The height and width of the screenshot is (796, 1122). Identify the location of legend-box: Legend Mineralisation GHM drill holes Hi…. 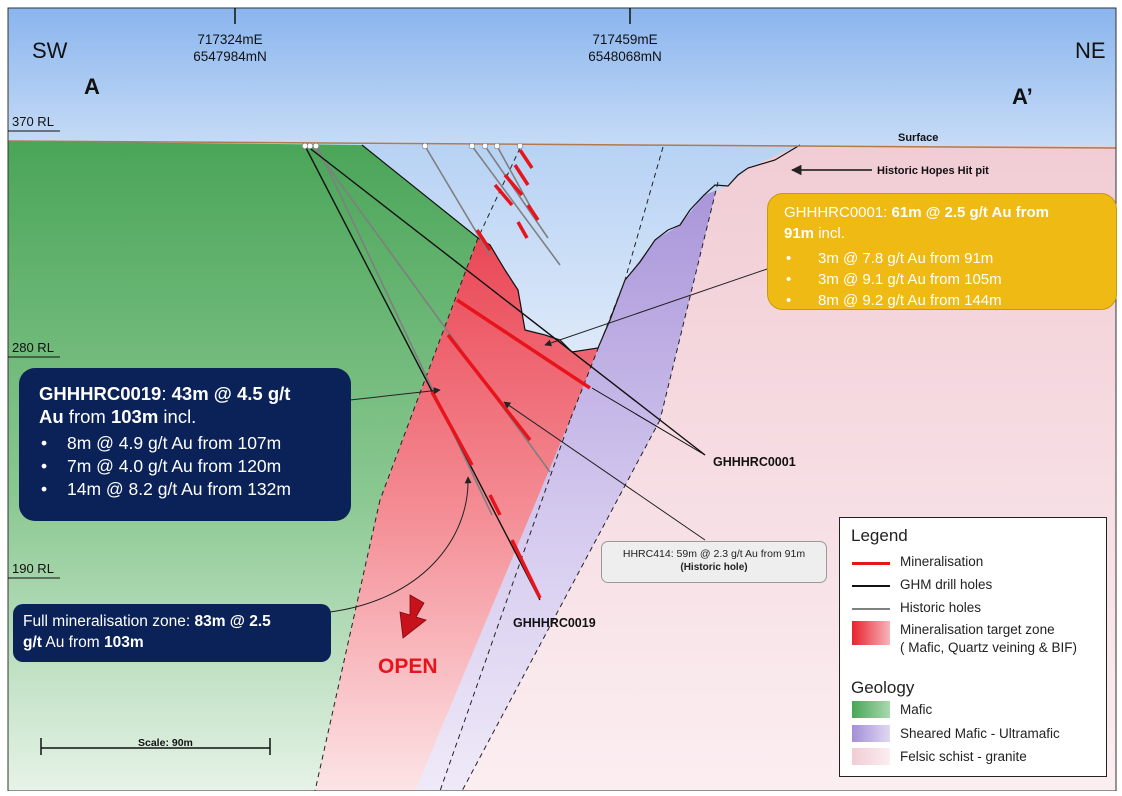
(973, 647).